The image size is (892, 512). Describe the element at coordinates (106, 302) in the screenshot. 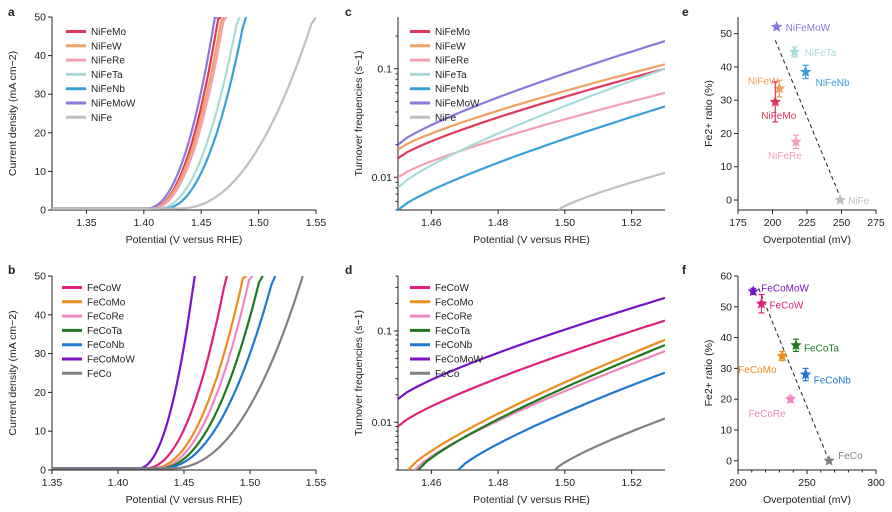

I see `legend-label: FeCoMo` at that location.